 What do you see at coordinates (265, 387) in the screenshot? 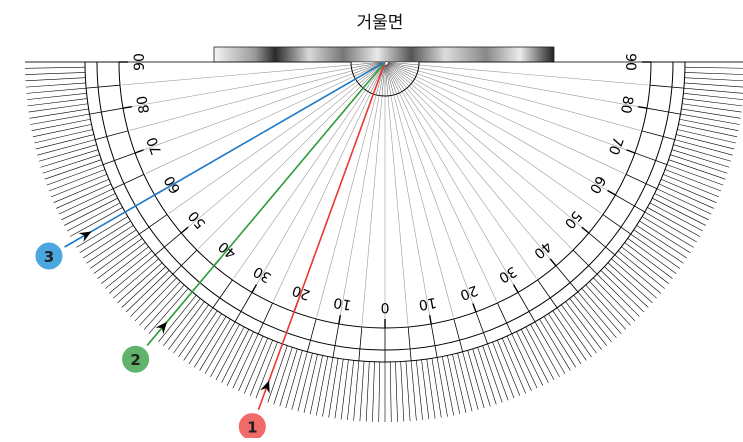
I see `ray-arrow-icon` at bounding box center [265, 387].